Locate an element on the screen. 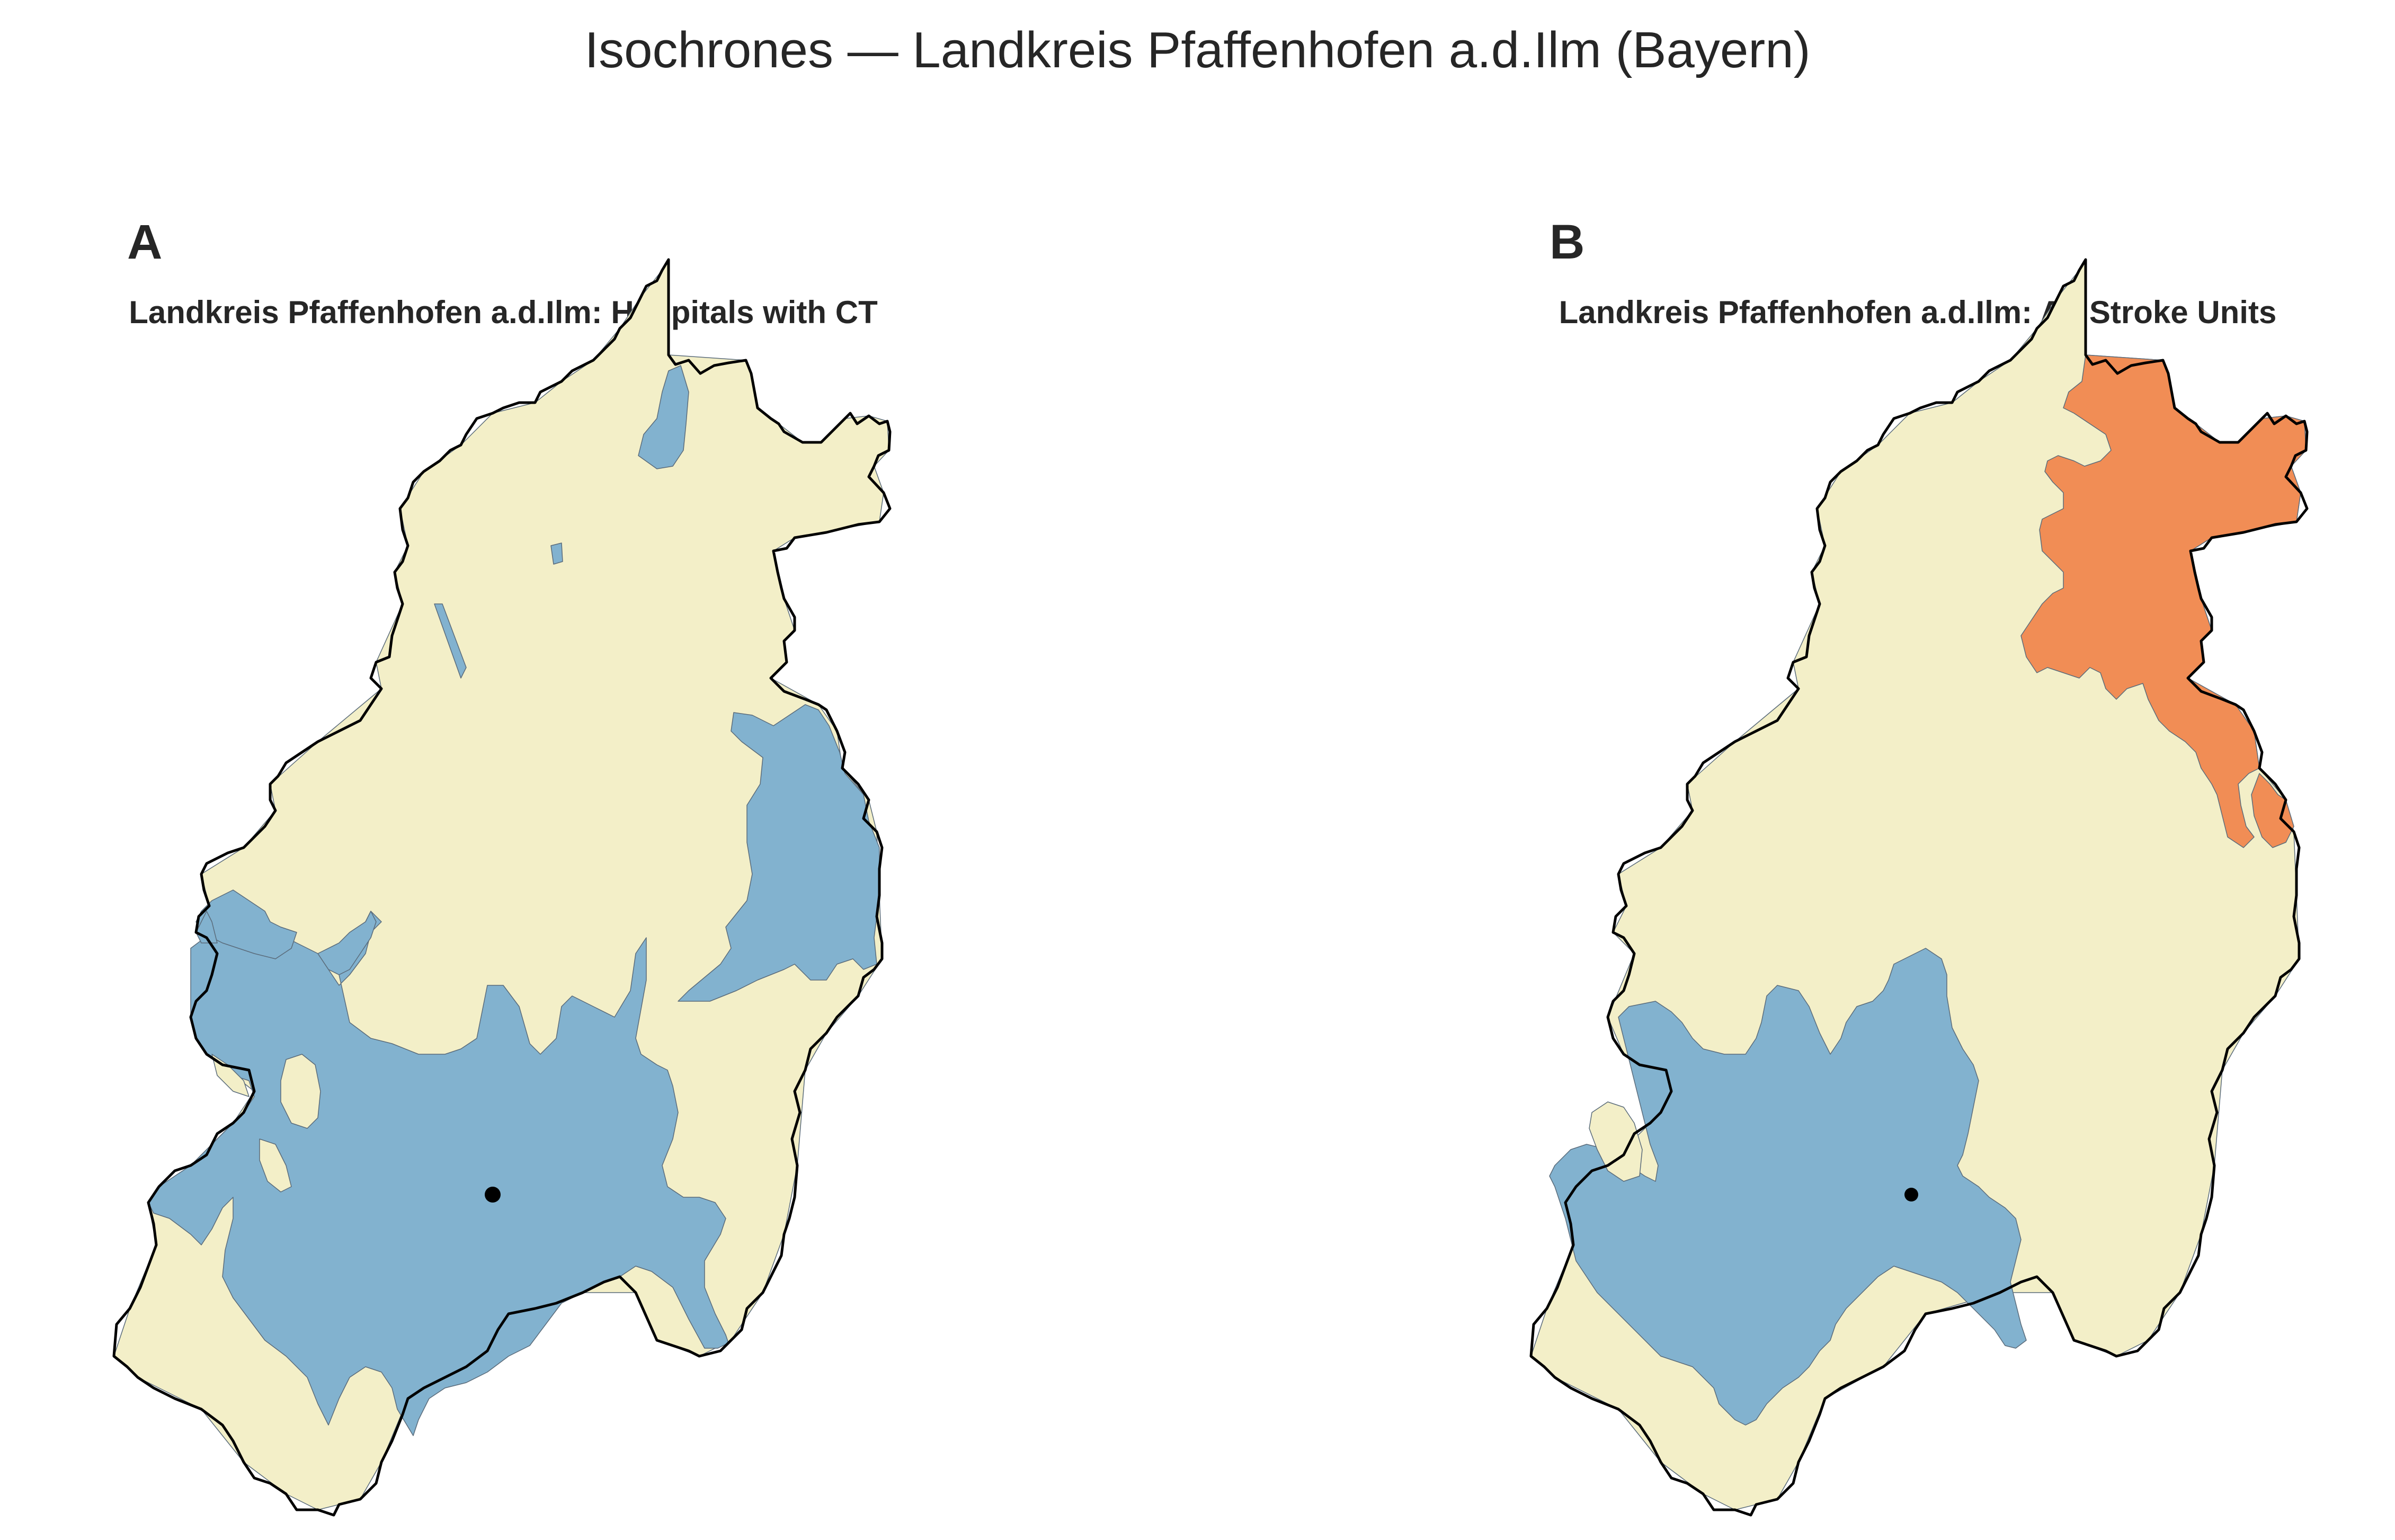  reachable-zone-north-arm is located at coordinates (347, 943).